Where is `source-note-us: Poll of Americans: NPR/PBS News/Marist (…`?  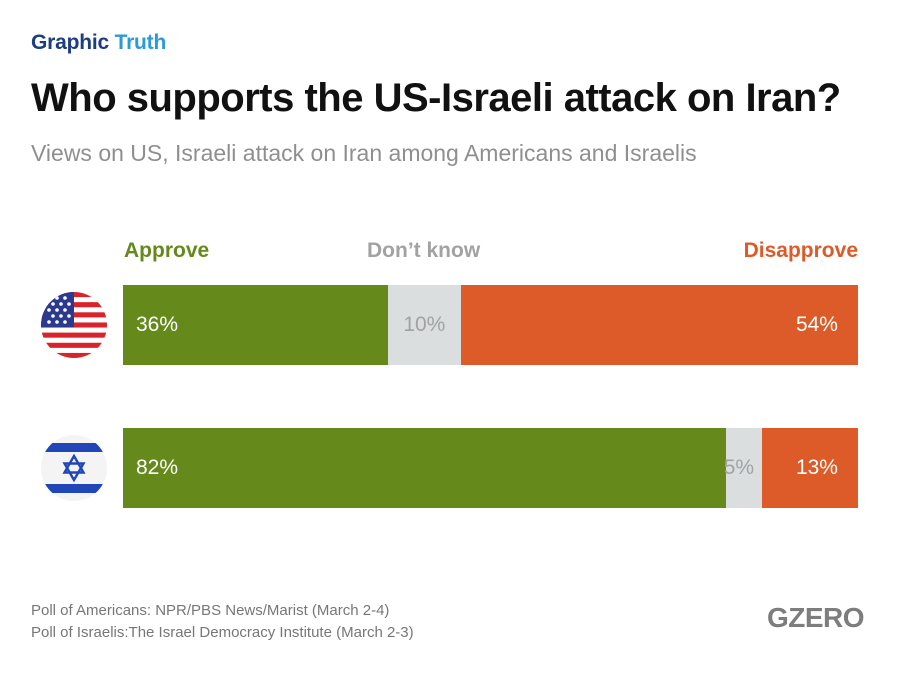
source-note-us: Poll of Americans: NPR/PBS News/Marist (… is located at coordinates (210, 610).